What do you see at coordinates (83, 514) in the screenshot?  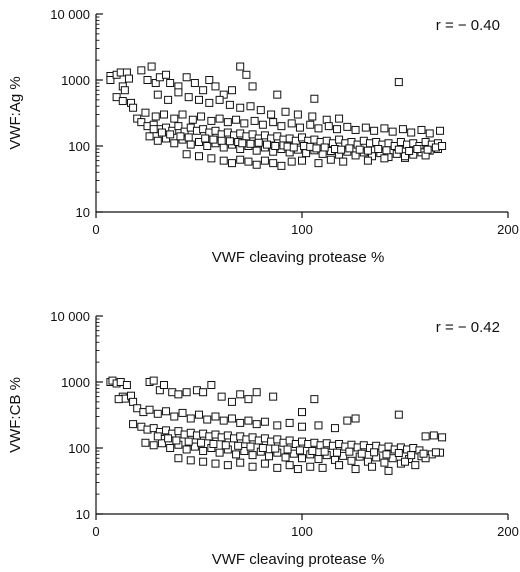 I see `y-tick-label: 10` at bounding box center [83, 514].